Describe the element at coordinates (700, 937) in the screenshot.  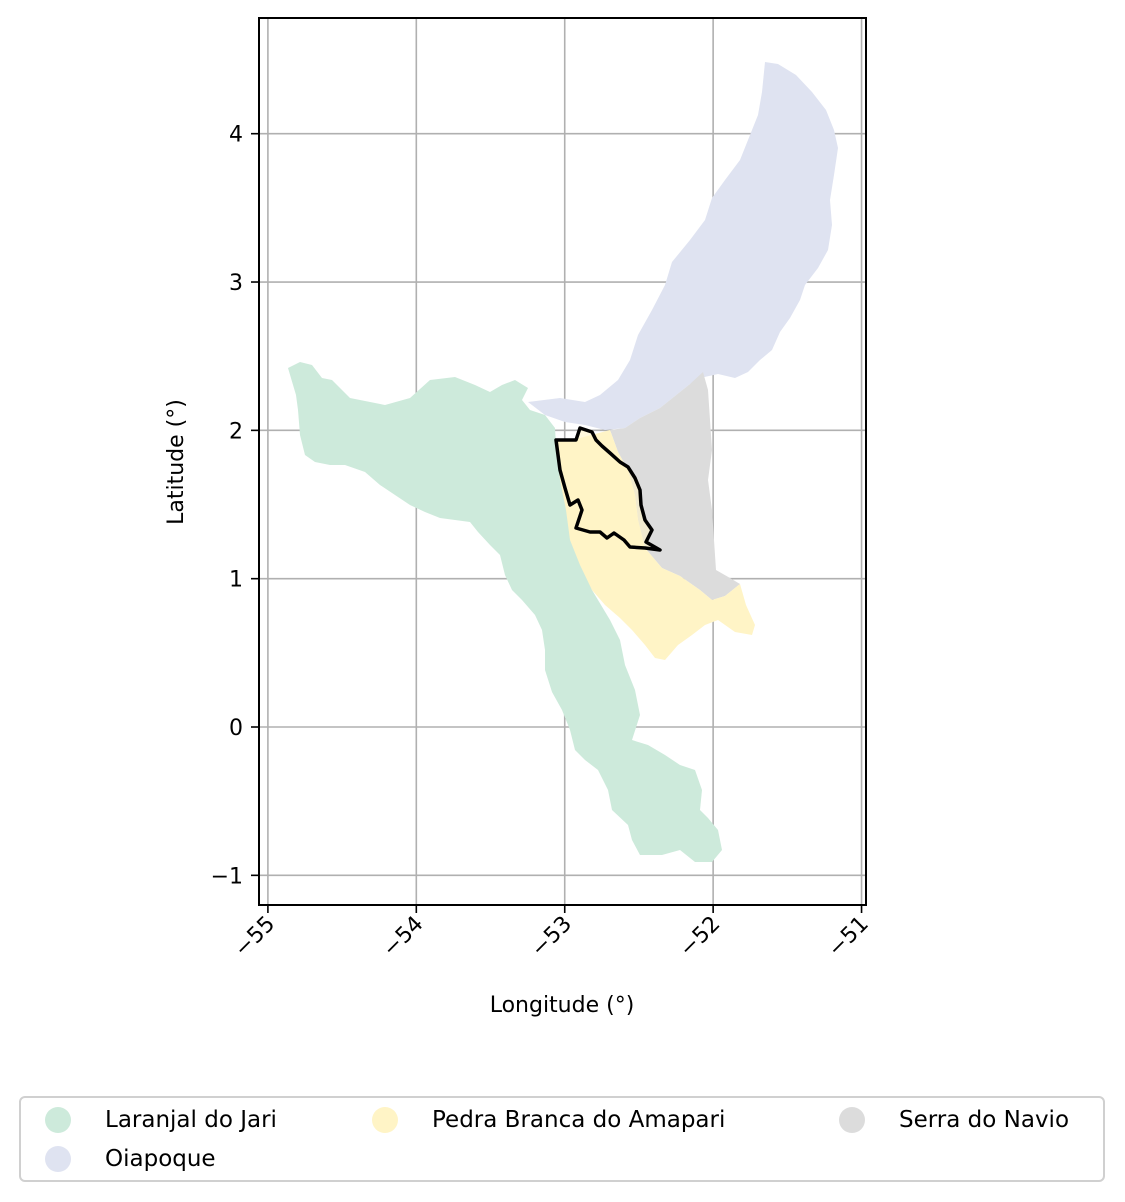
I see `x-tick-label: −52` at that location.